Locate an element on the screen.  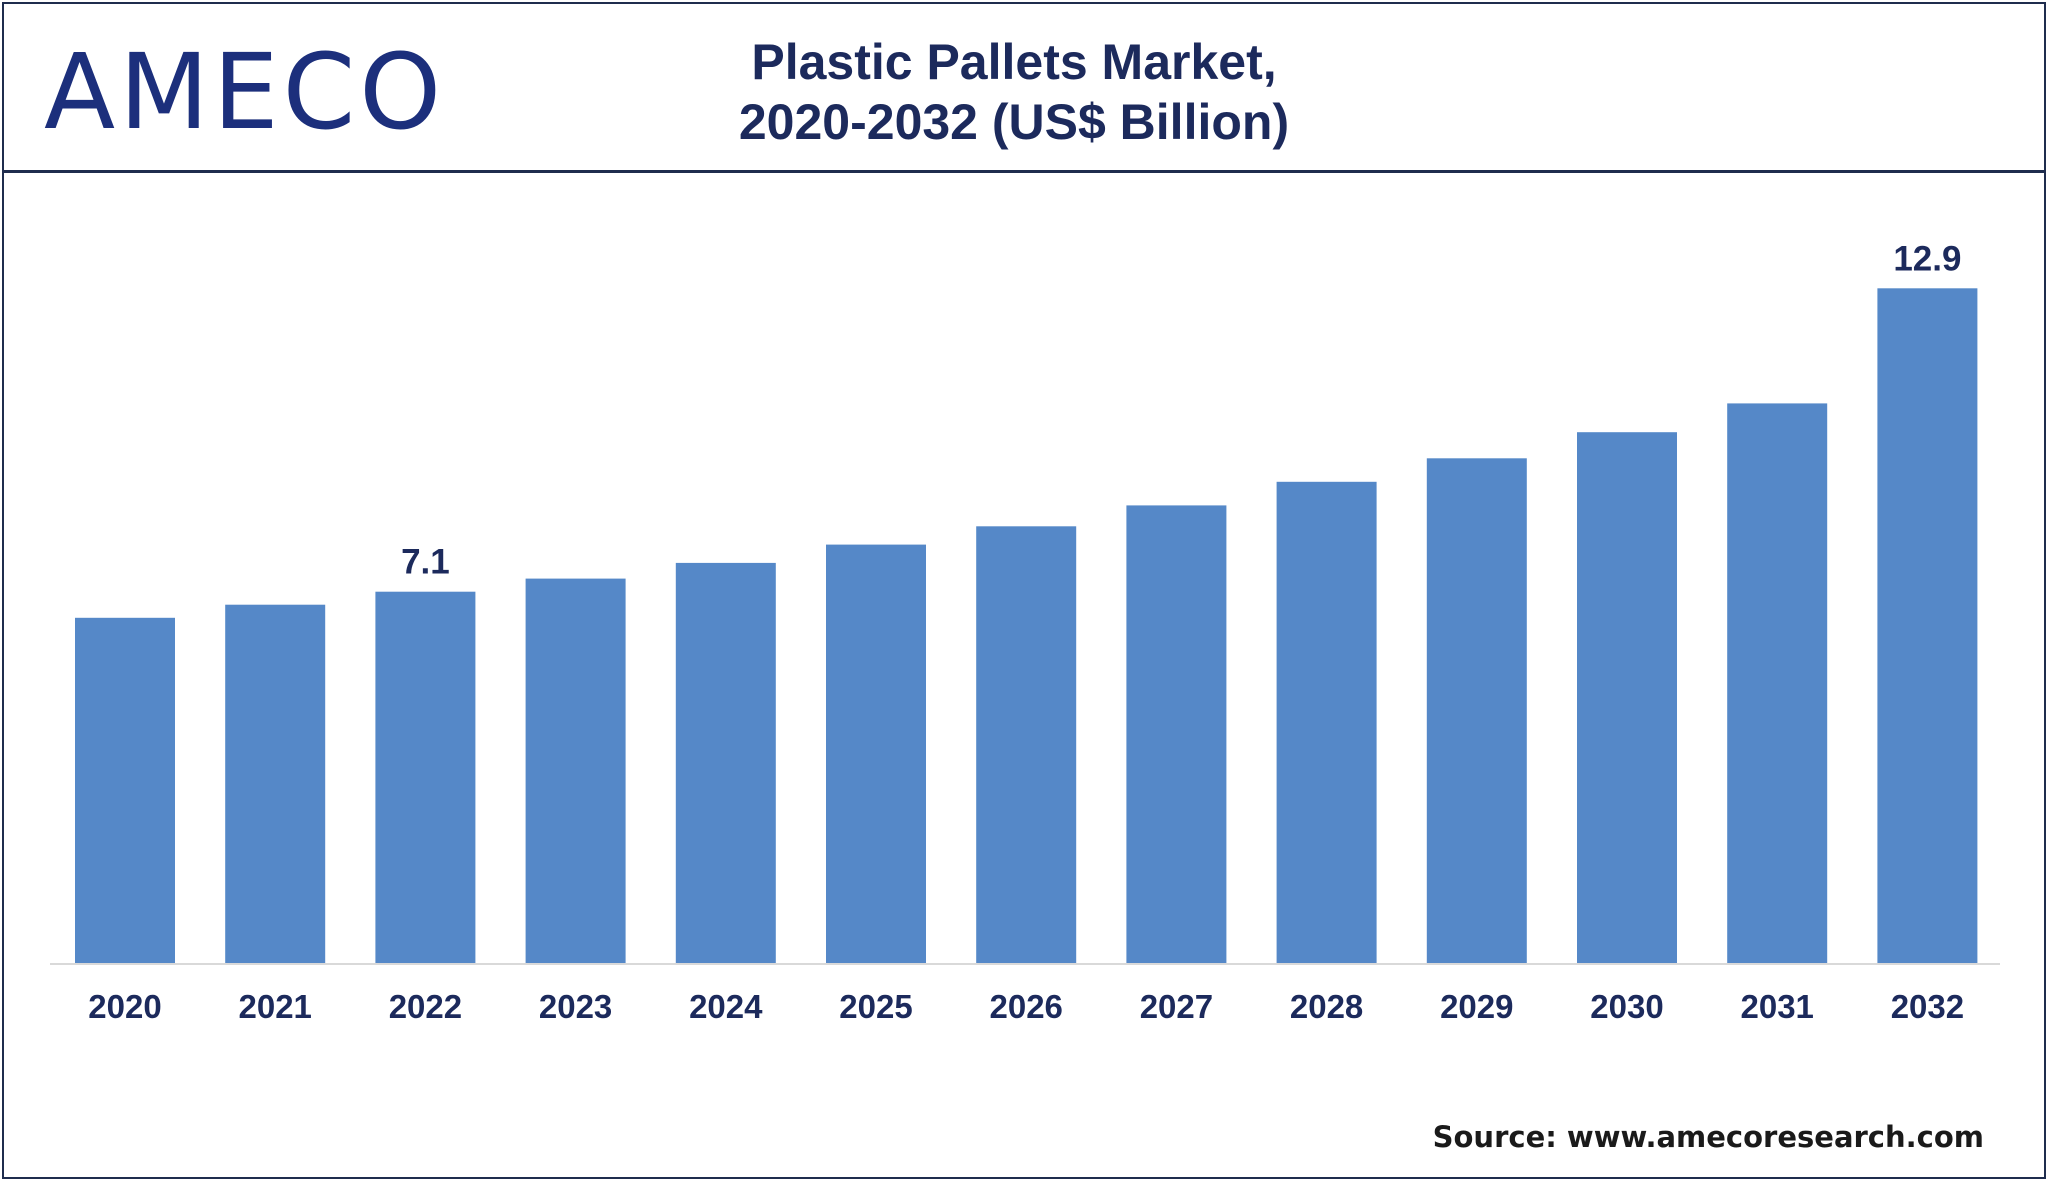
x-tick-label: 2029 is located at coordinates (1476, 1006).